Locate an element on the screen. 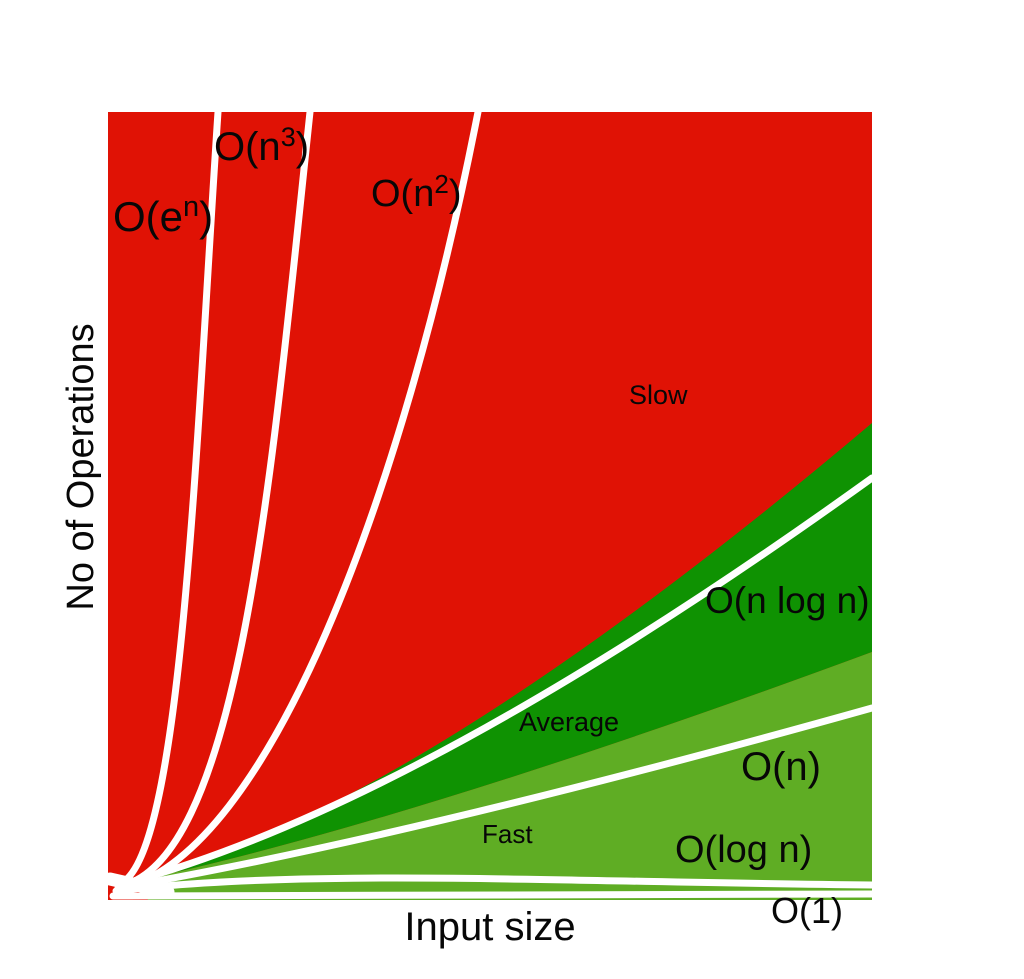 This screenshot has width=1024, height=979. curve-linear is located at coordinates (495, 798).